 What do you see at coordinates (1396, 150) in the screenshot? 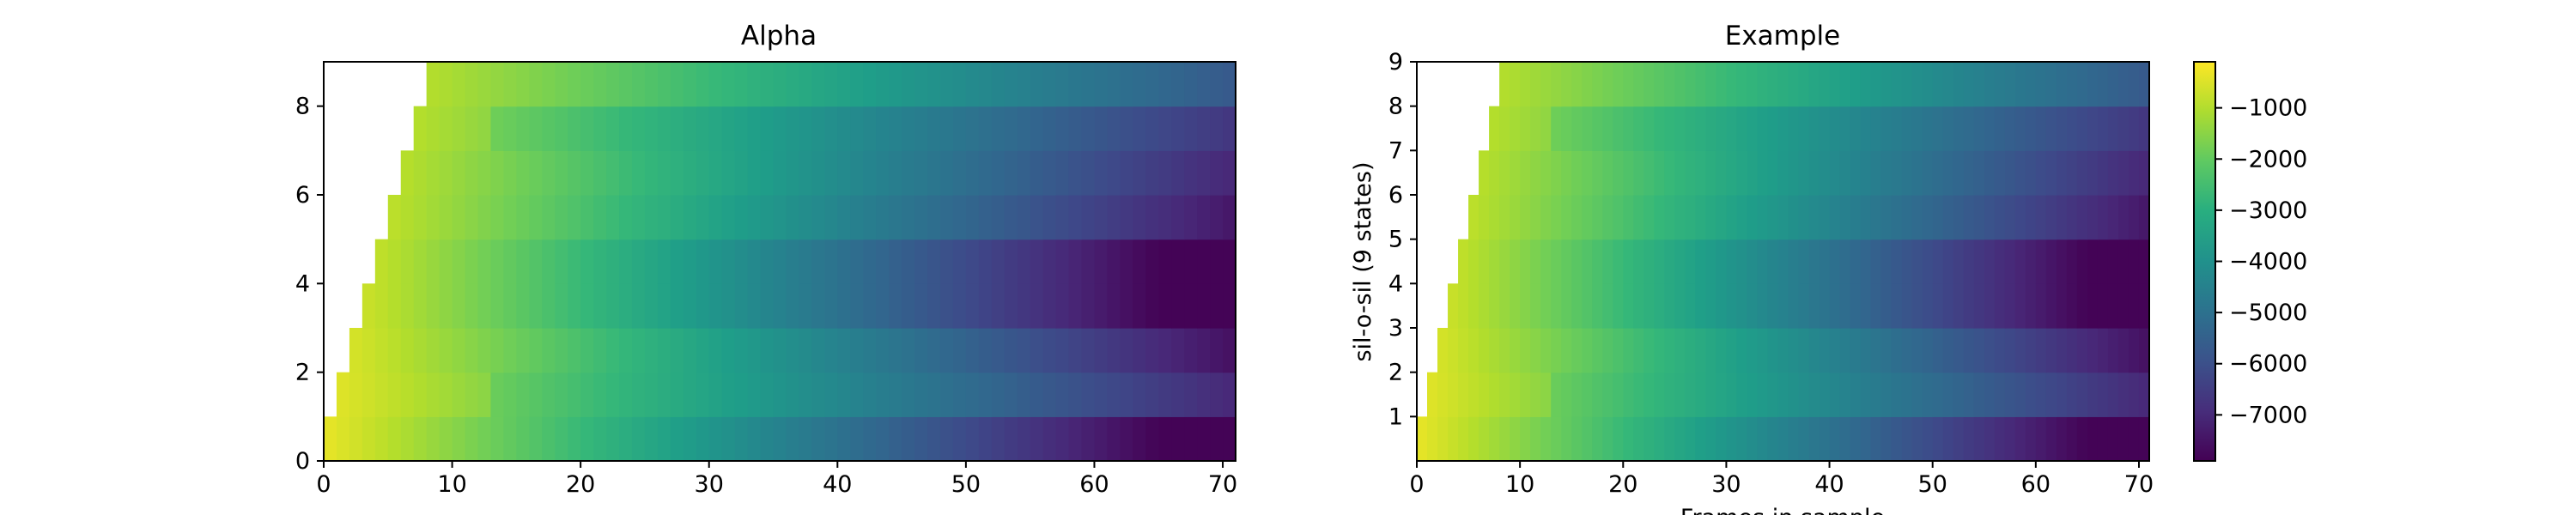
I see `y-tick-label: 7` at bounding box center [1396, 150].